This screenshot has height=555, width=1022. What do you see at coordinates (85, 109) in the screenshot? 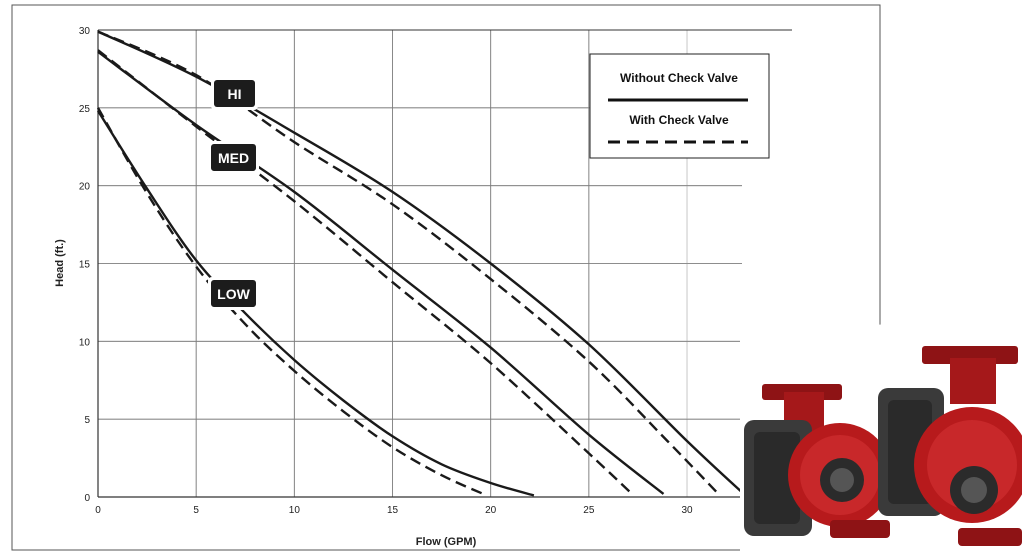
I see `y-tick-label-5: 25` at bounding box center [85, 109].